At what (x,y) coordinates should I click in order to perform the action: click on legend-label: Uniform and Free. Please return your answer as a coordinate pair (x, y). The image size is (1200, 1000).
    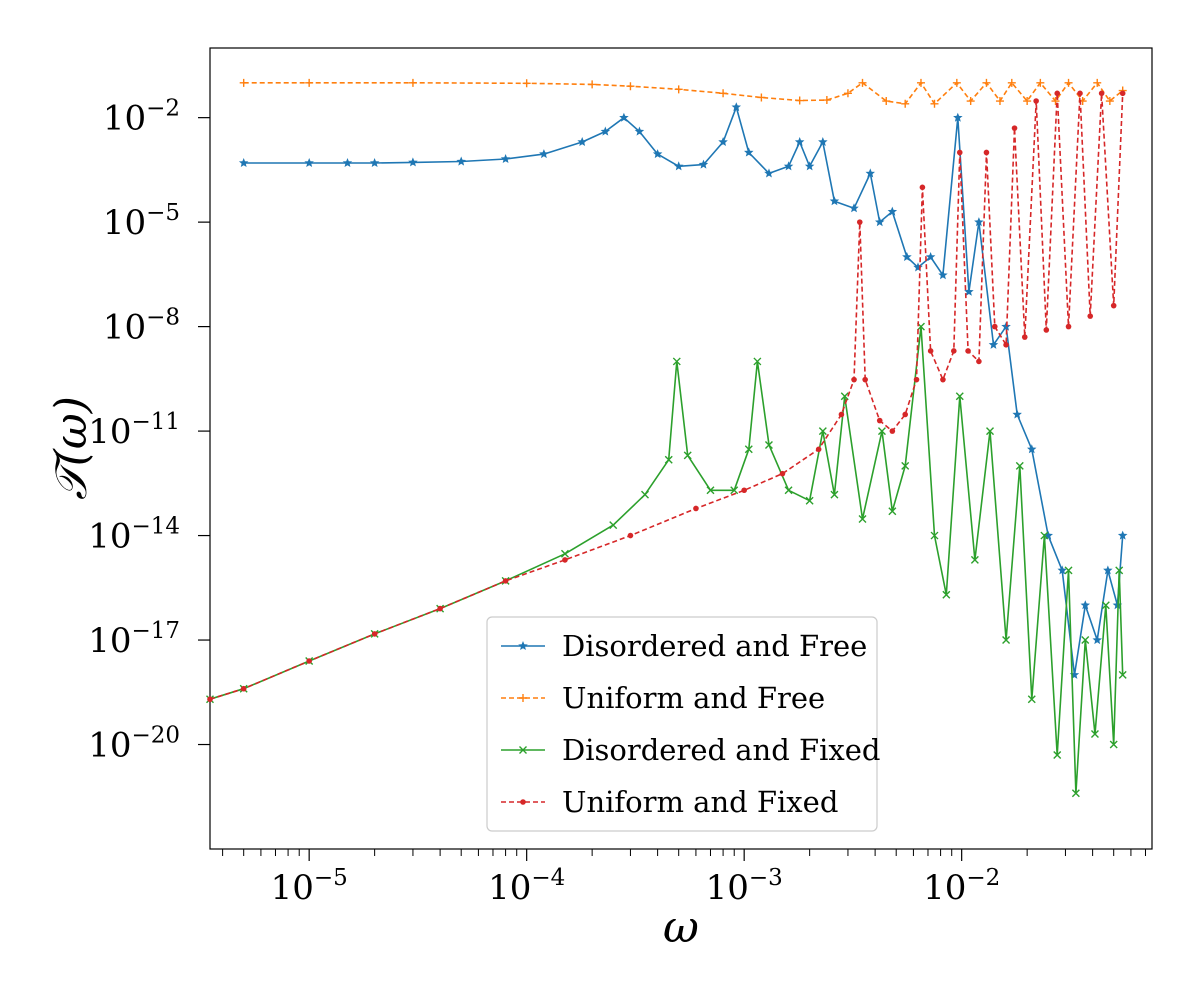
    Looking at the image, I should click on (693, 698).